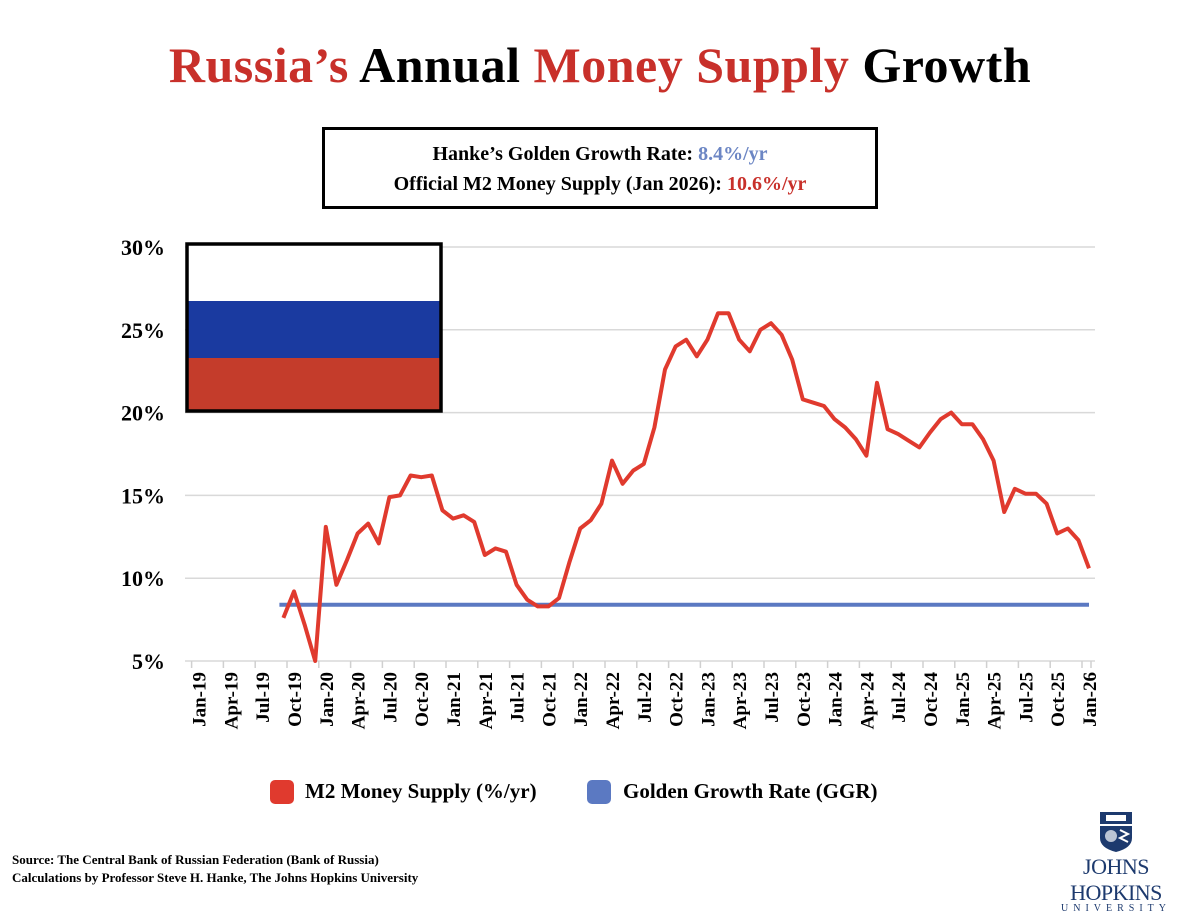 This screenshot has width=1200, height=914. Describe the element at coordinates (581, 699) in the screenshot. I see `x-tick-label: Jan-22` at that location.